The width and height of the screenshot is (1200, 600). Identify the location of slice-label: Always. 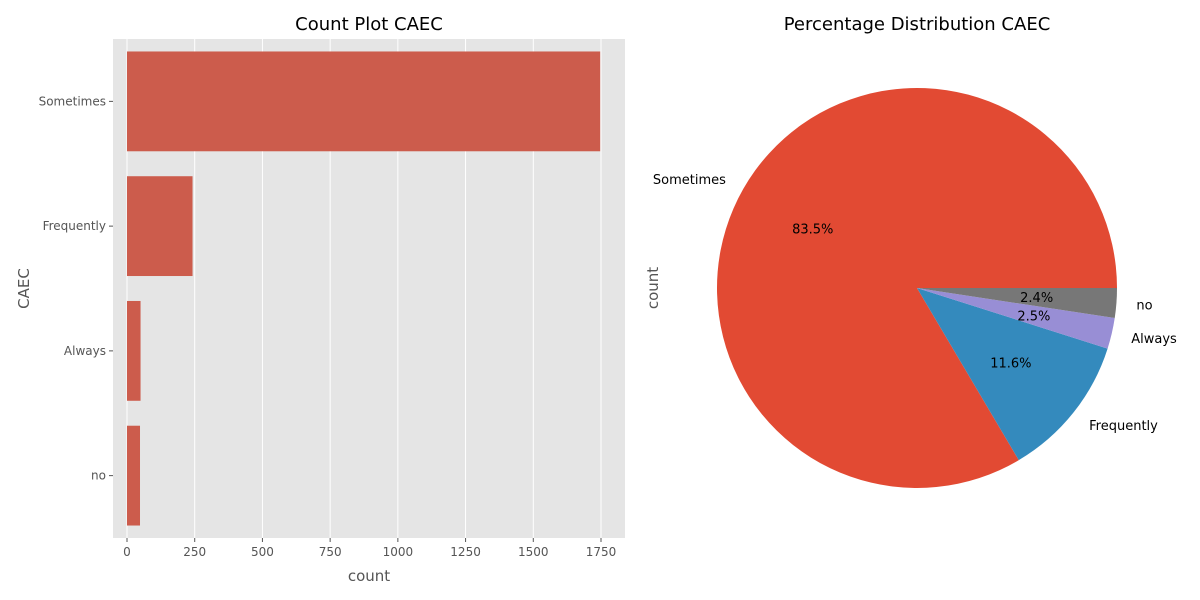
(1154, 339).